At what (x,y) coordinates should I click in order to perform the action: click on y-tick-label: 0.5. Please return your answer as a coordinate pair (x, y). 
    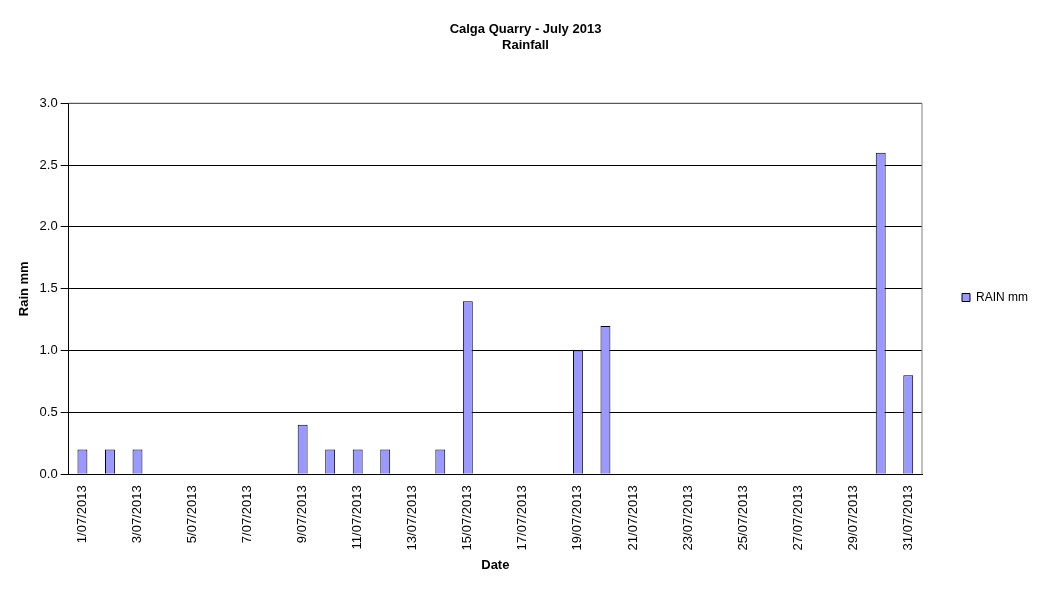
    Looking at the image, I should click on (48, 412).